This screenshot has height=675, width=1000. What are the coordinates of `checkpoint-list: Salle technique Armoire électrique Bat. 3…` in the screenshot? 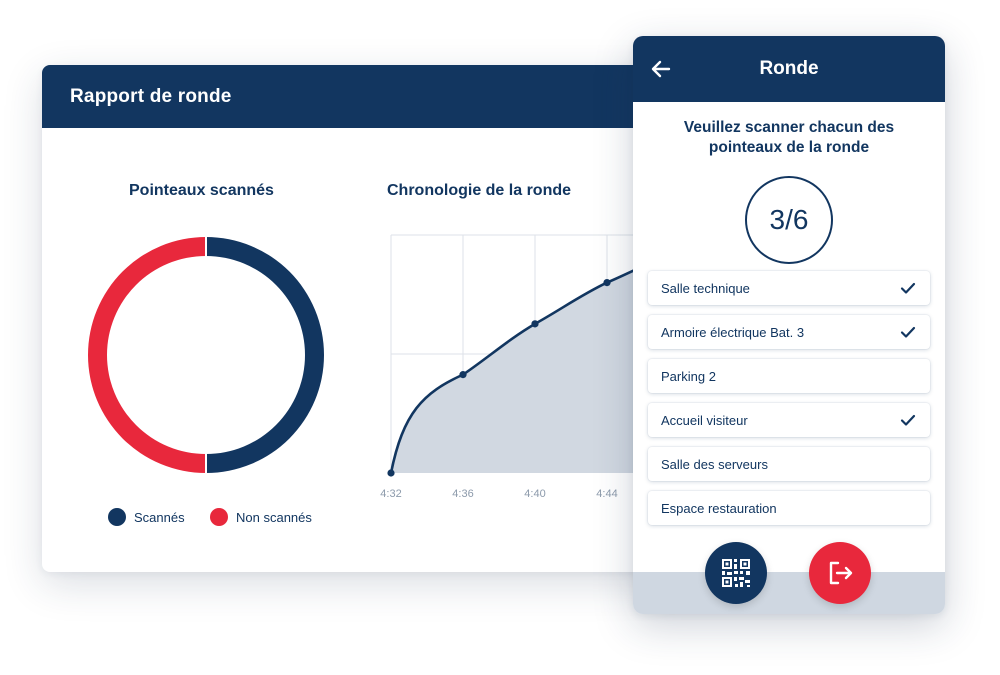 It's located at (789, 403).